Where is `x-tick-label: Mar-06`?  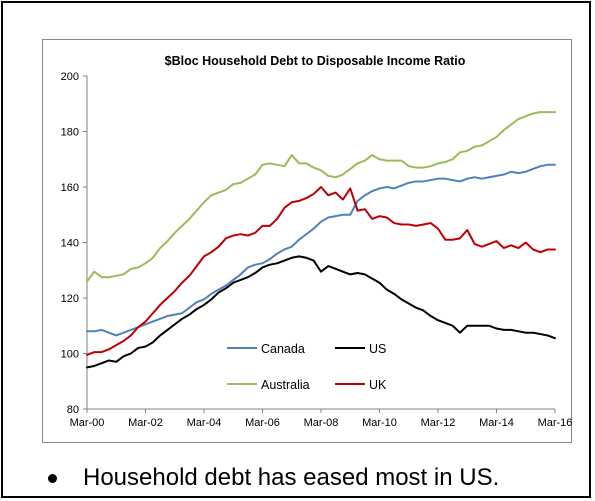 x-tick-label: Mar-06 is located at coordinates (262, 423).